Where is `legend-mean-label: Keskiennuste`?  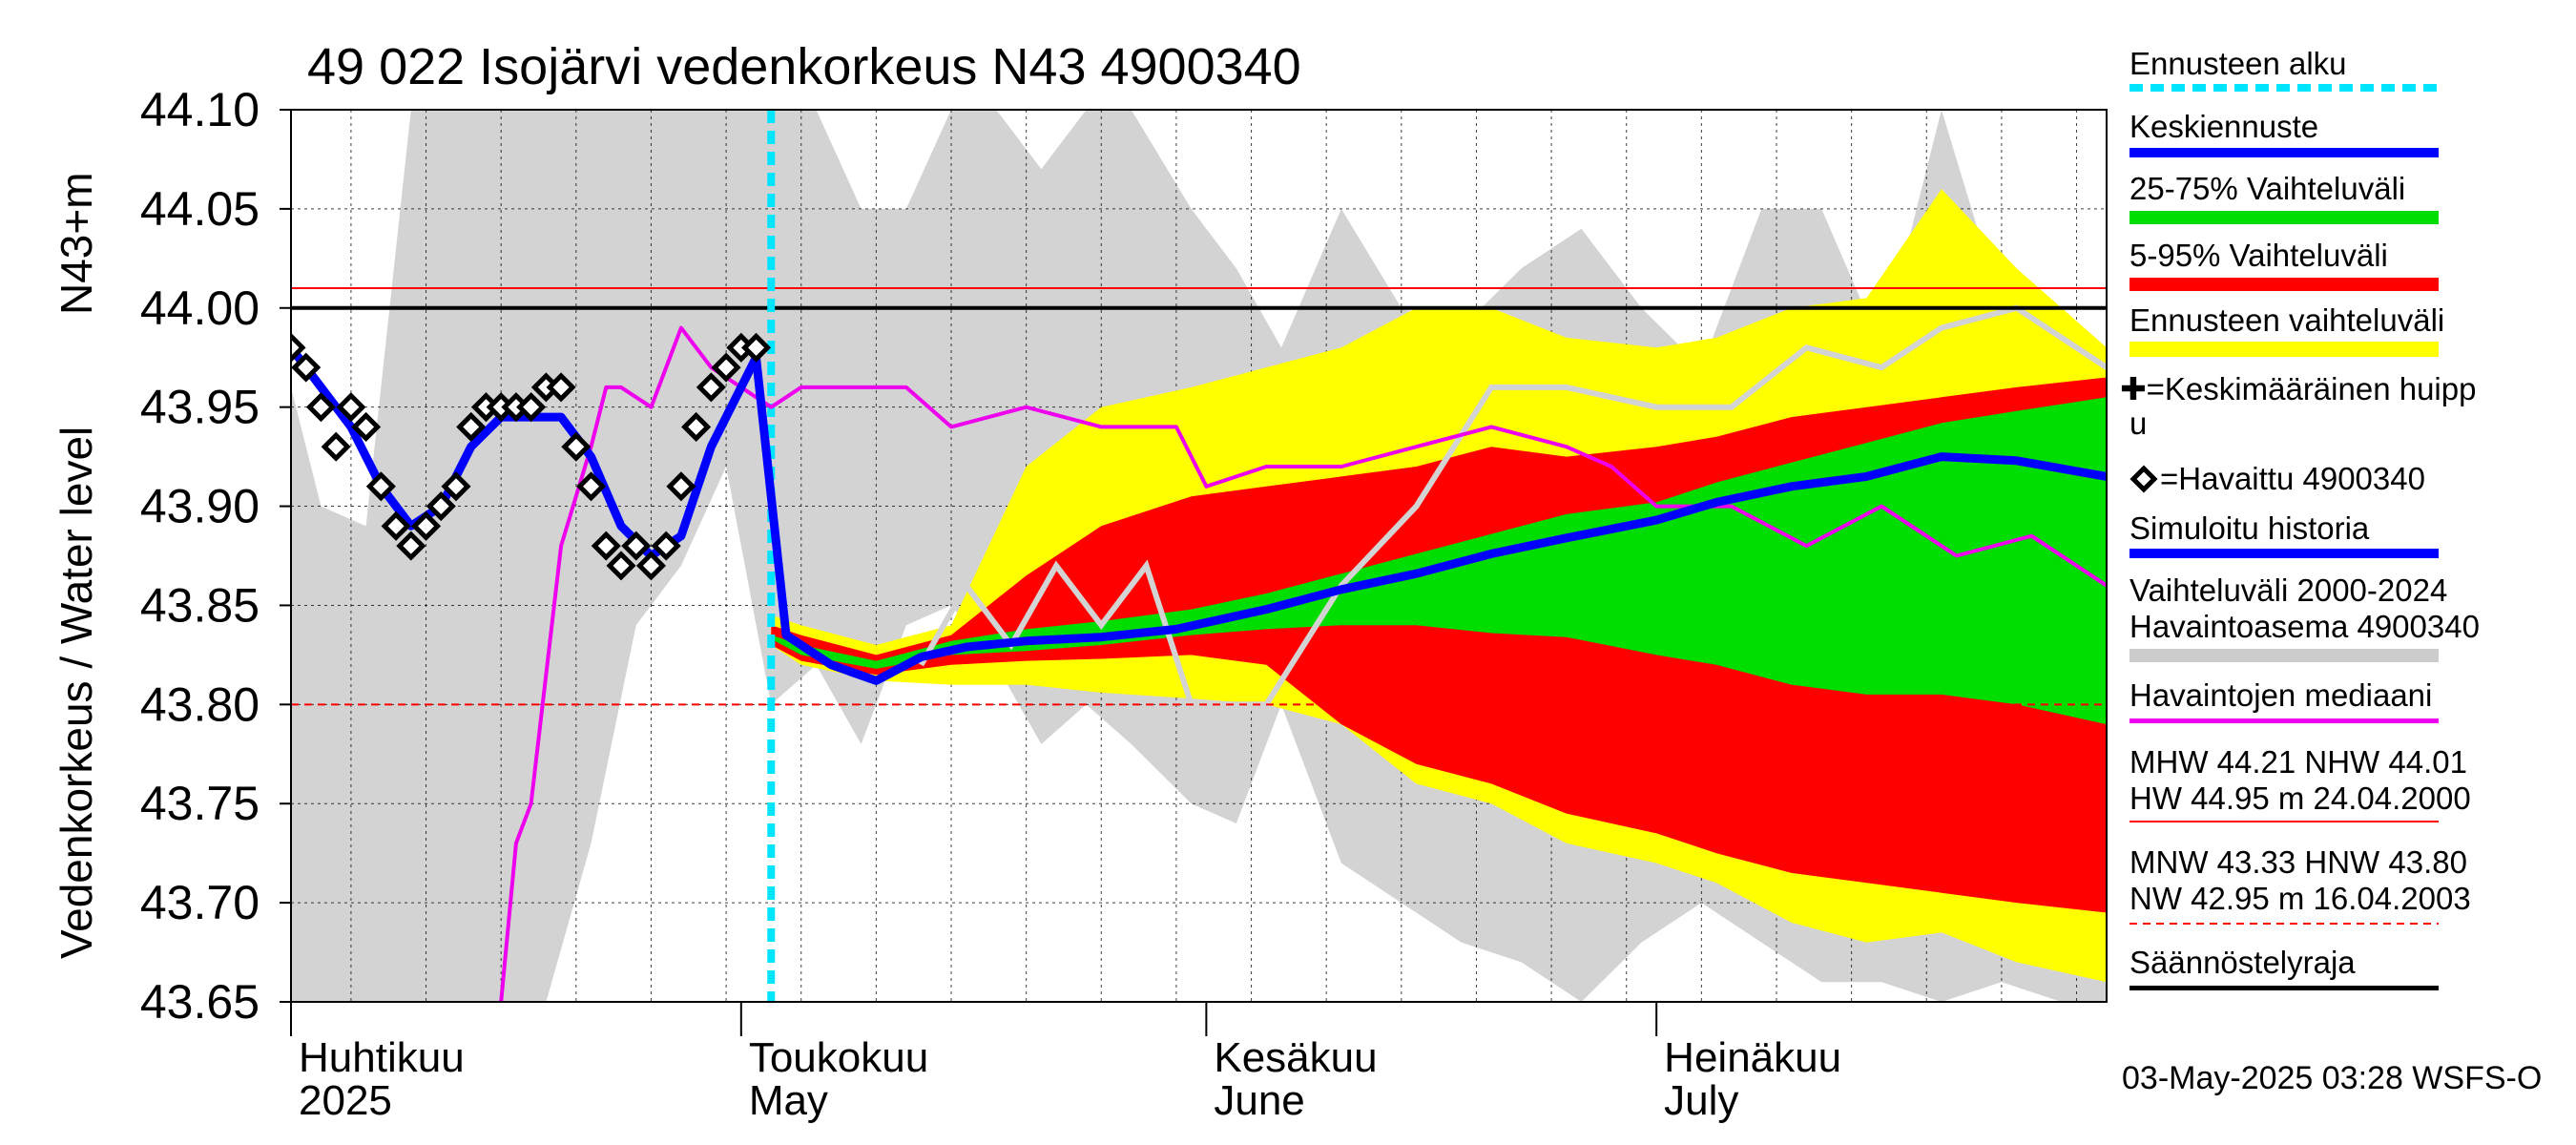
legend-mean-label: Keskiennuste is located at coordinates (2223, 126).